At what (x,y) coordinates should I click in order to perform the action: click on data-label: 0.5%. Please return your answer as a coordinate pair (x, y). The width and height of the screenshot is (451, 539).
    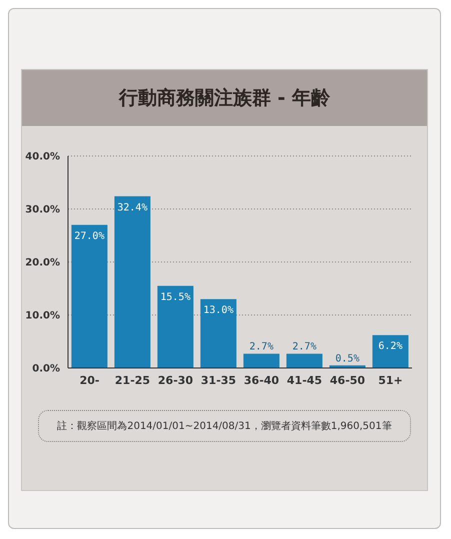
    Looking at the image, I should click on (347, 358).